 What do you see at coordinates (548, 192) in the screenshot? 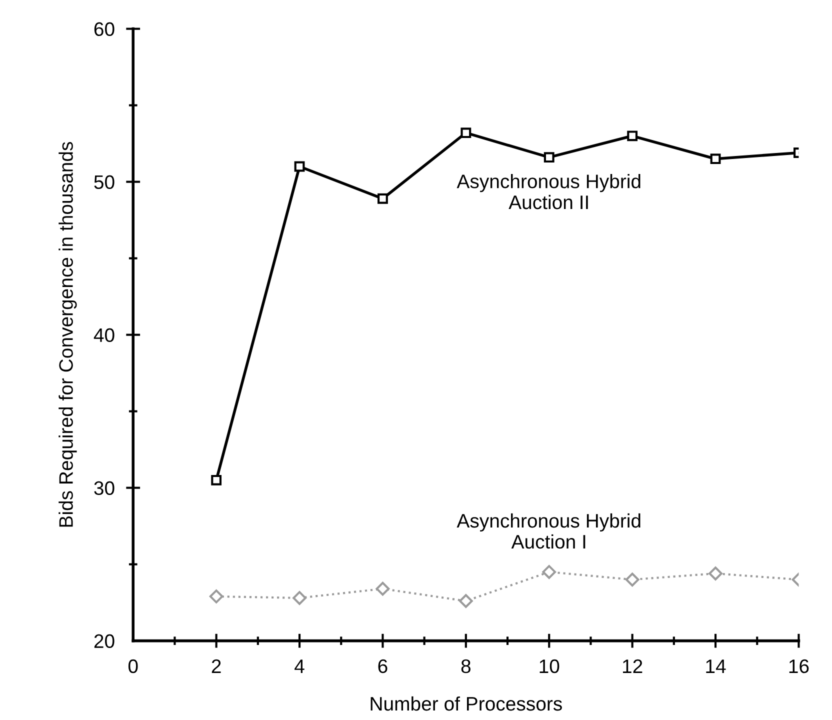
I see `series-label: Asynchronous Hybrid Auction II` at bounding box center [548, 192].